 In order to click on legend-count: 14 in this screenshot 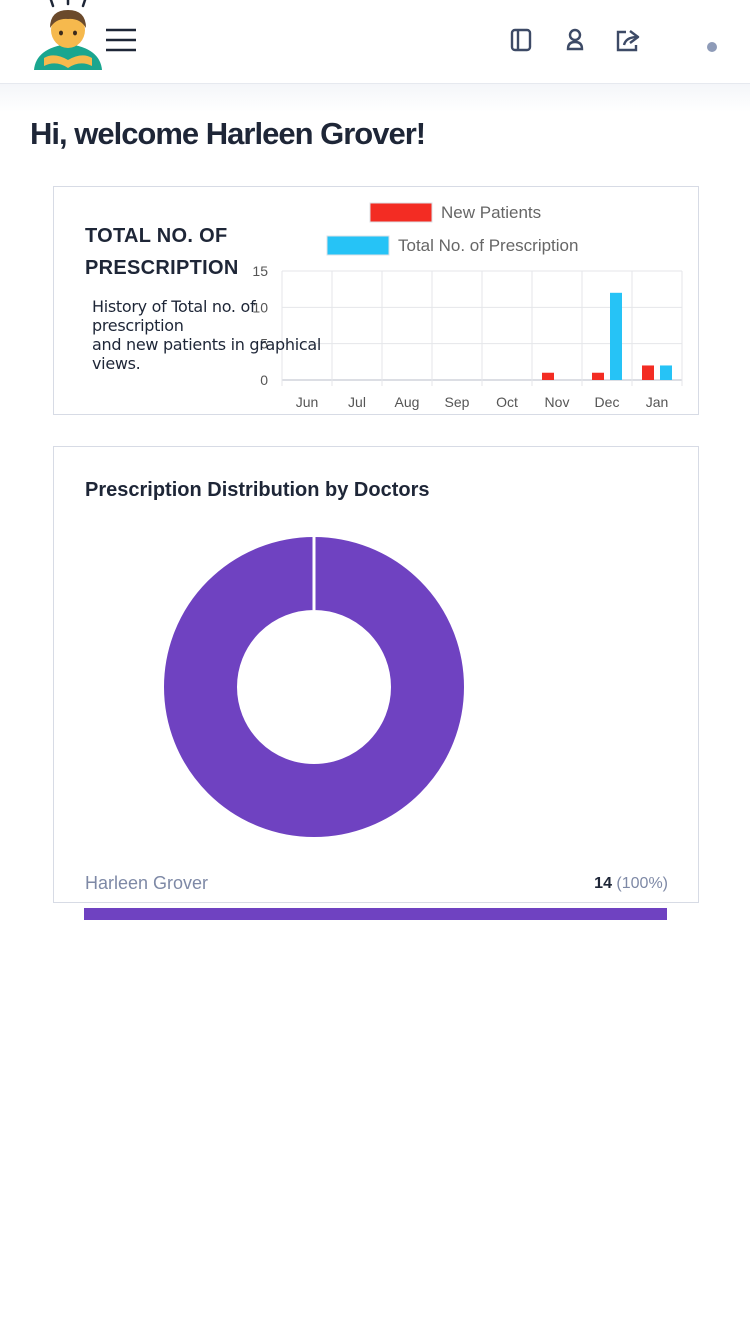, I will do `click(603, 883)`.